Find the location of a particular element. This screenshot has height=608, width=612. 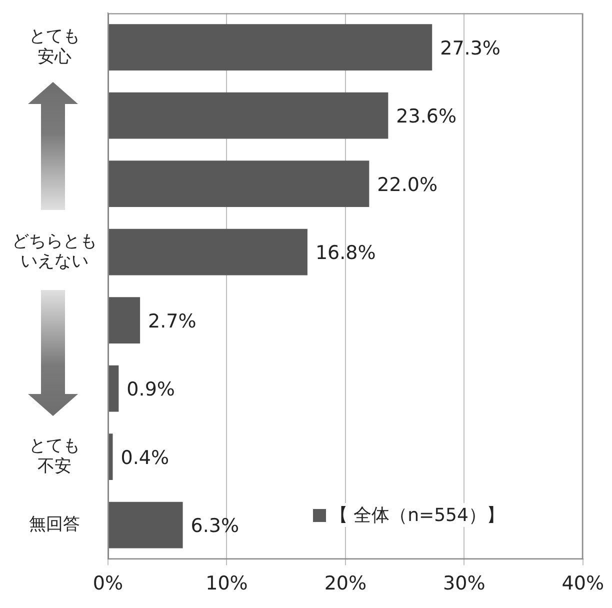

y-tick-label: とても安心 is located at coordinates (54, 46).